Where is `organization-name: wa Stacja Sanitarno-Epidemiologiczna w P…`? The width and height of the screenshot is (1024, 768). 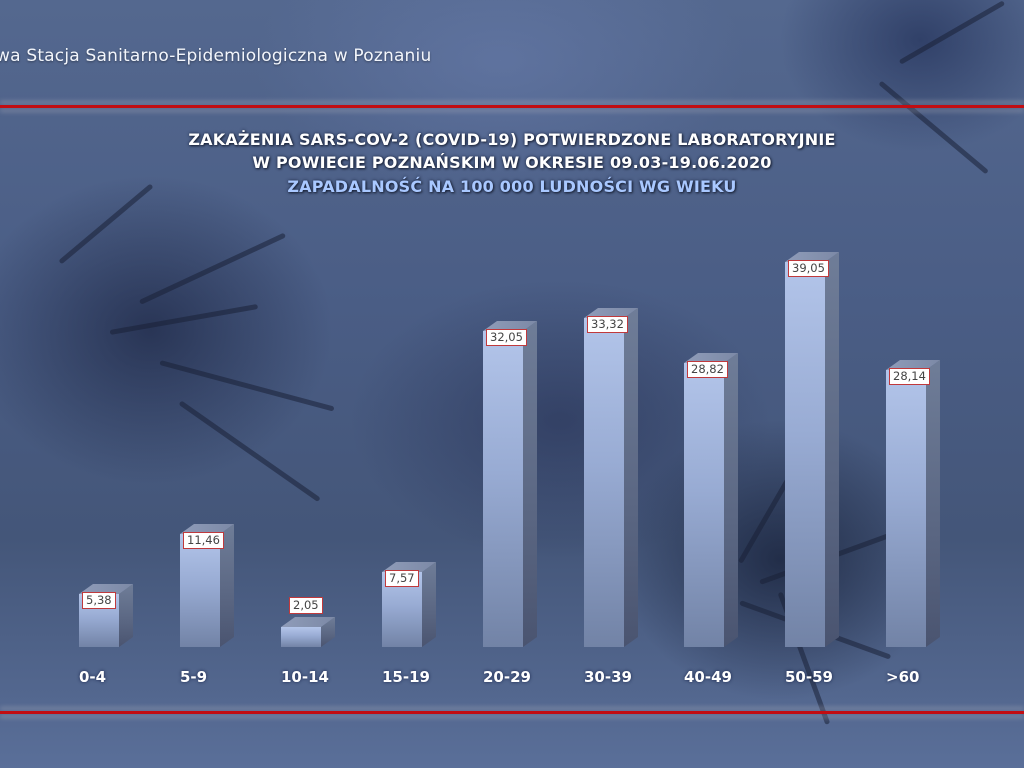 organization-name: wa Stacja Sanitarno-Epidemiologiczna w P… is located at coordinates (216, 56).